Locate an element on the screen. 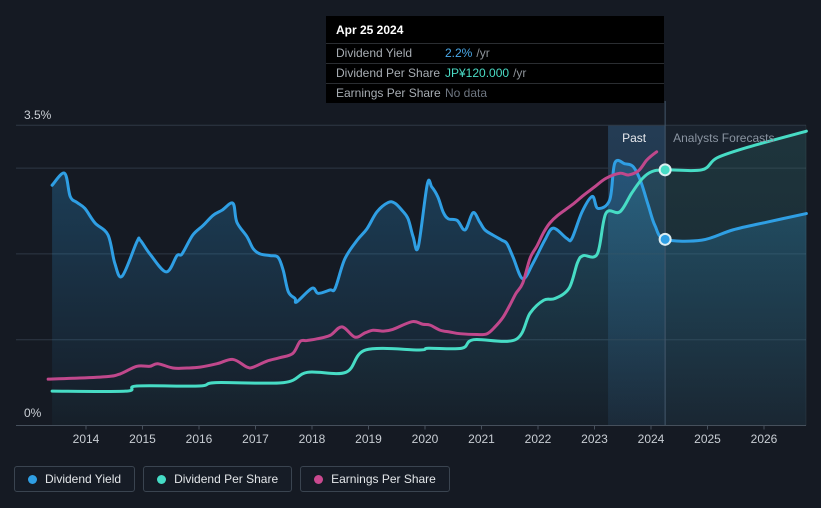 This screenshot has height=508, width=821. x-axis-label: 2017 is located at coordinates (255, 439).